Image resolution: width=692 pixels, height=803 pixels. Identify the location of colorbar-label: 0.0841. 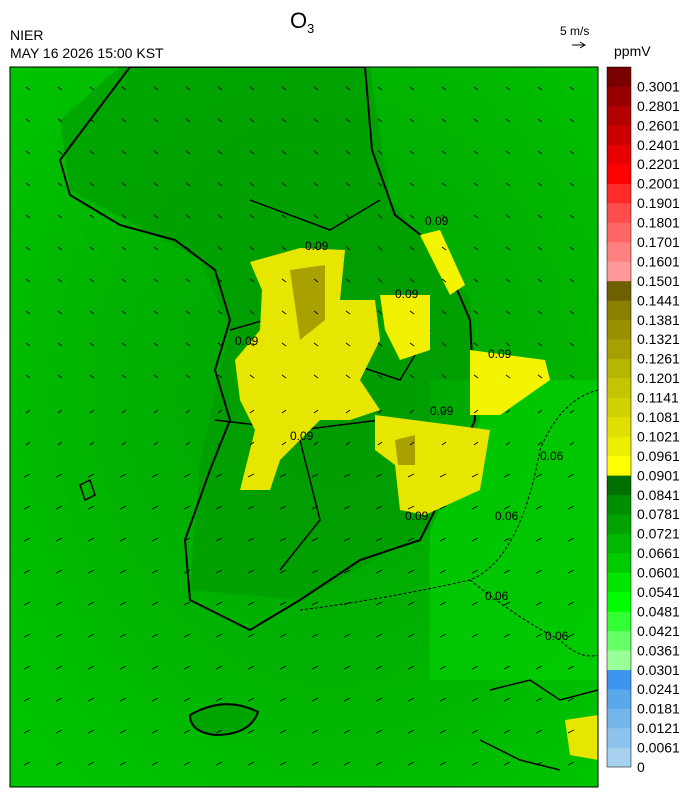
(658, 495).